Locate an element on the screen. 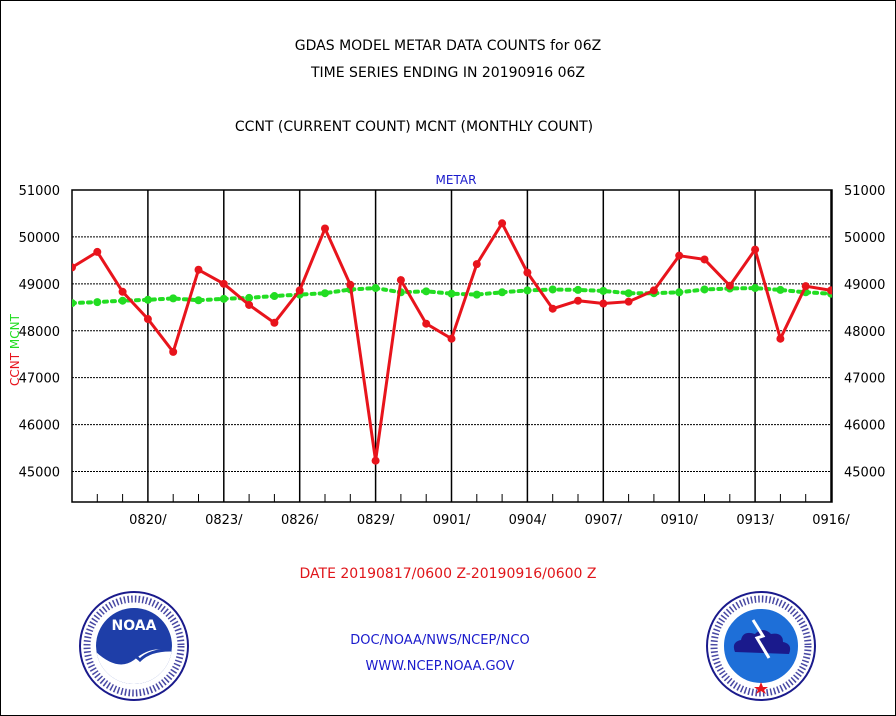 This screenshot has height=716, width=896. nws-logo is located at coordinates (761, 646).